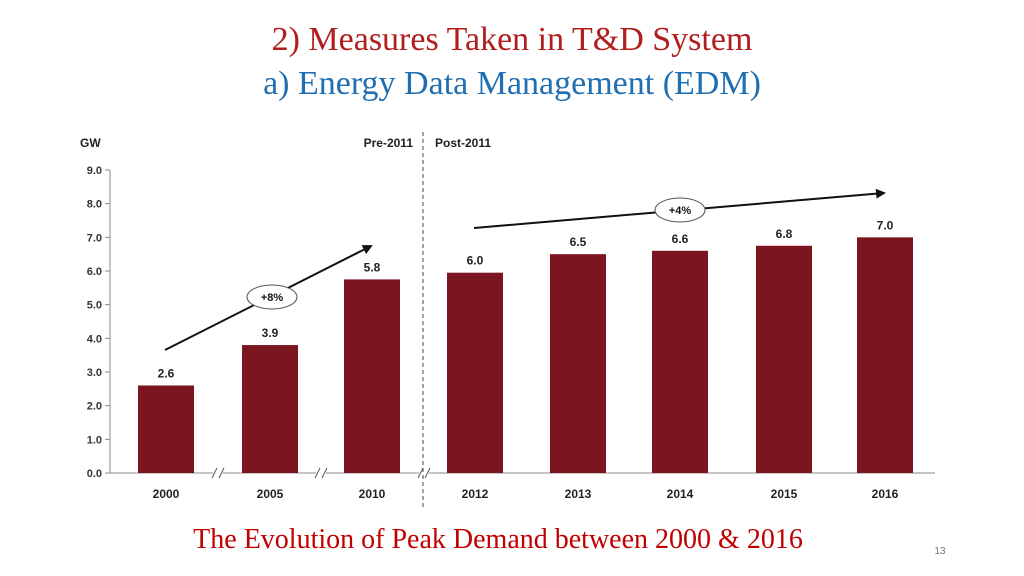 Image resolution: width=1024 pixels, height=576 pixels. I want to click on bar-2005, so click(270, 409).